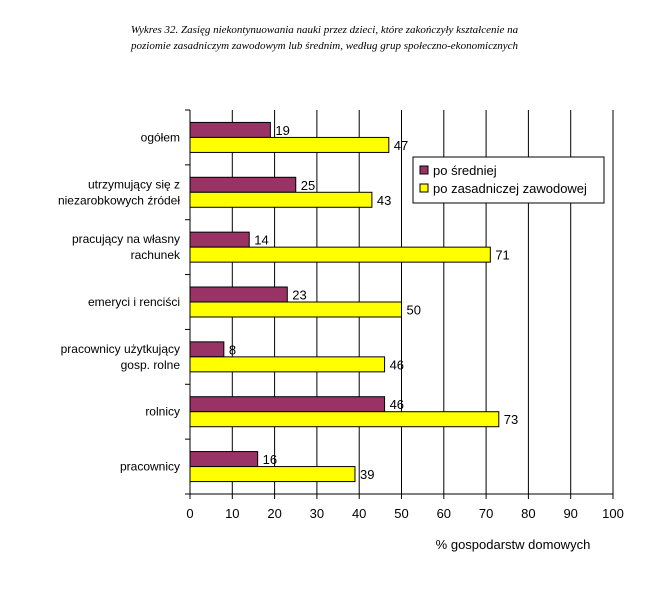 The width and height of the screenshot is (649, 589). What do you see at coordinates (465, 170) in the screenshot?
I see `legend-label: po średniej` at bounding box center [465, 170].